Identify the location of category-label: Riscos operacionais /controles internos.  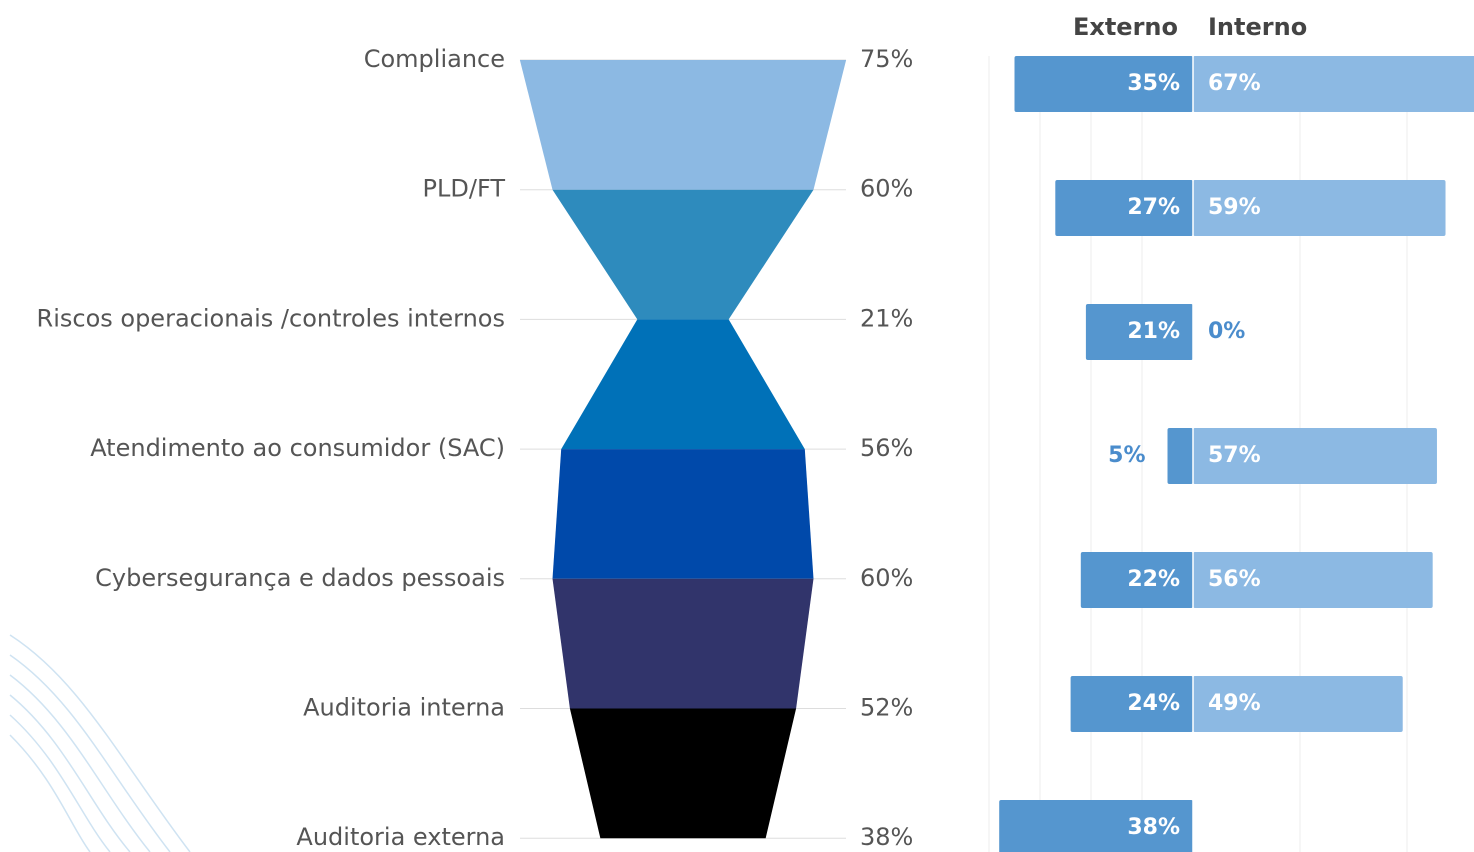
(271, 318).